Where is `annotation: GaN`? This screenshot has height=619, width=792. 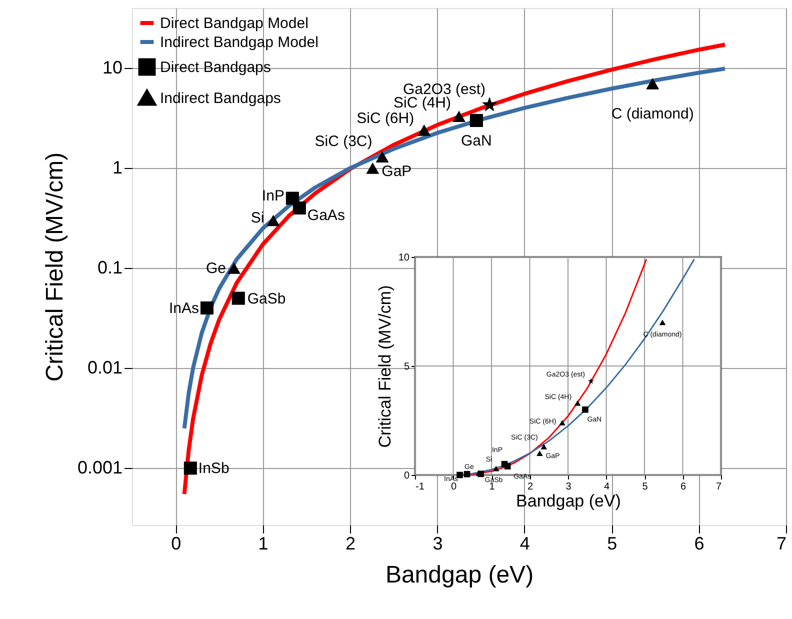
annotation: GaN is located at coordinates (476, 141).